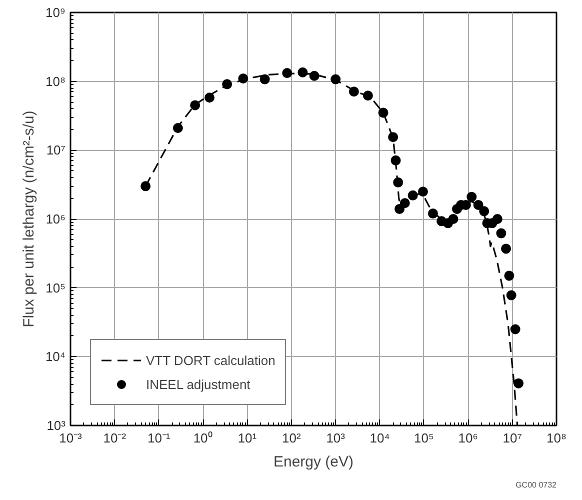  What do you see at coordinates (56, 150) in the screenshot?
I see `y-tick-label: 10⁷` at bounding box center [56, 150].